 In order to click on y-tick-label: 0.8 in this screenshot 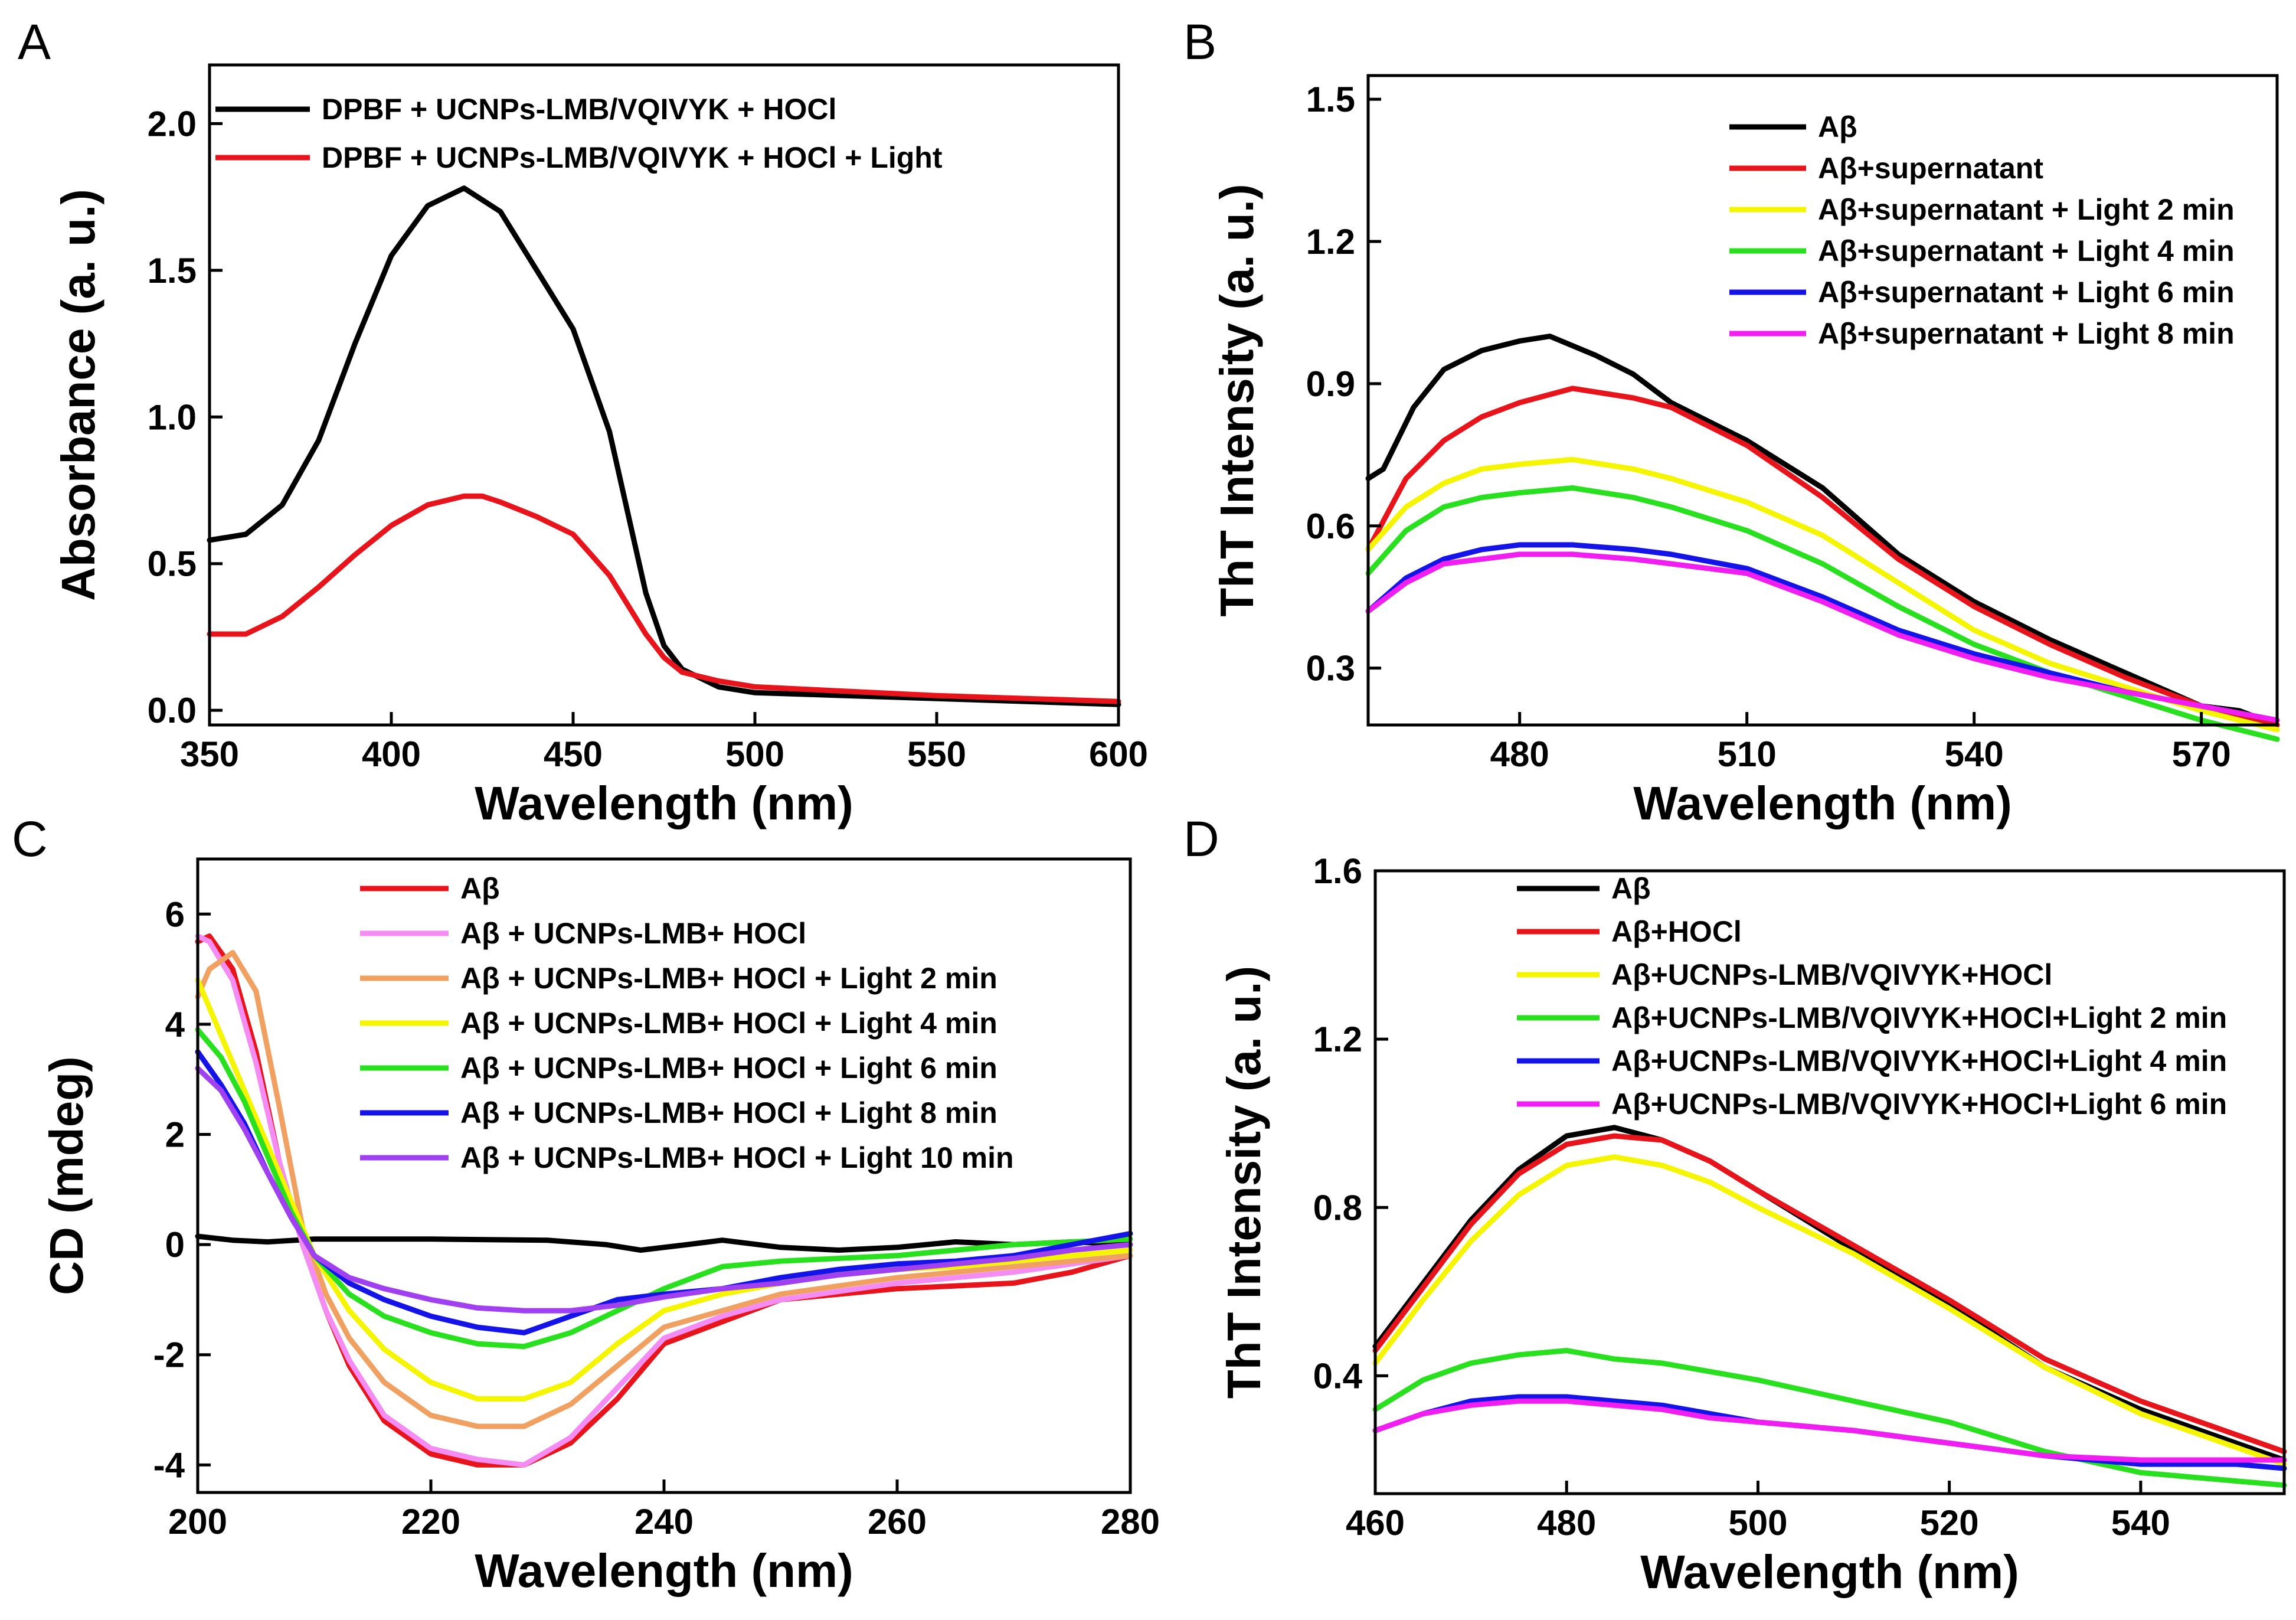, I will do `click(1337, 1207)`.